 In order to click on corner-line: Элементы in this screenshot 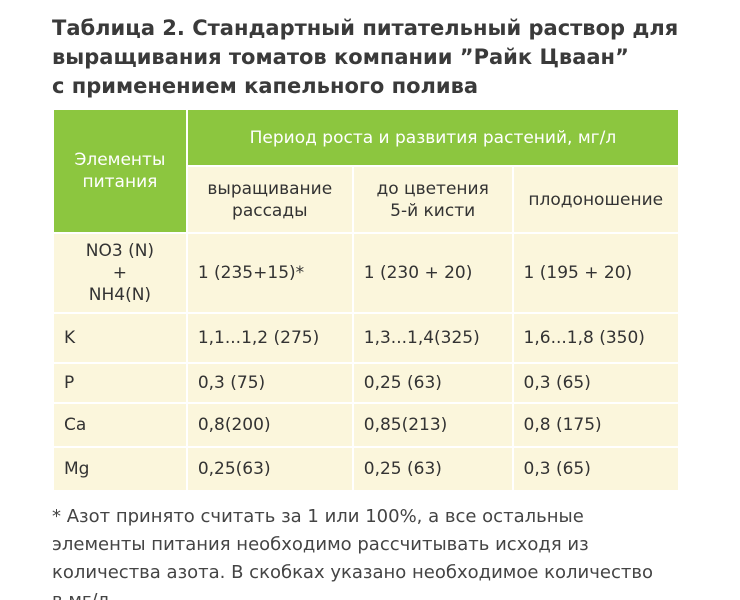, I will do `click(120, 160)`.